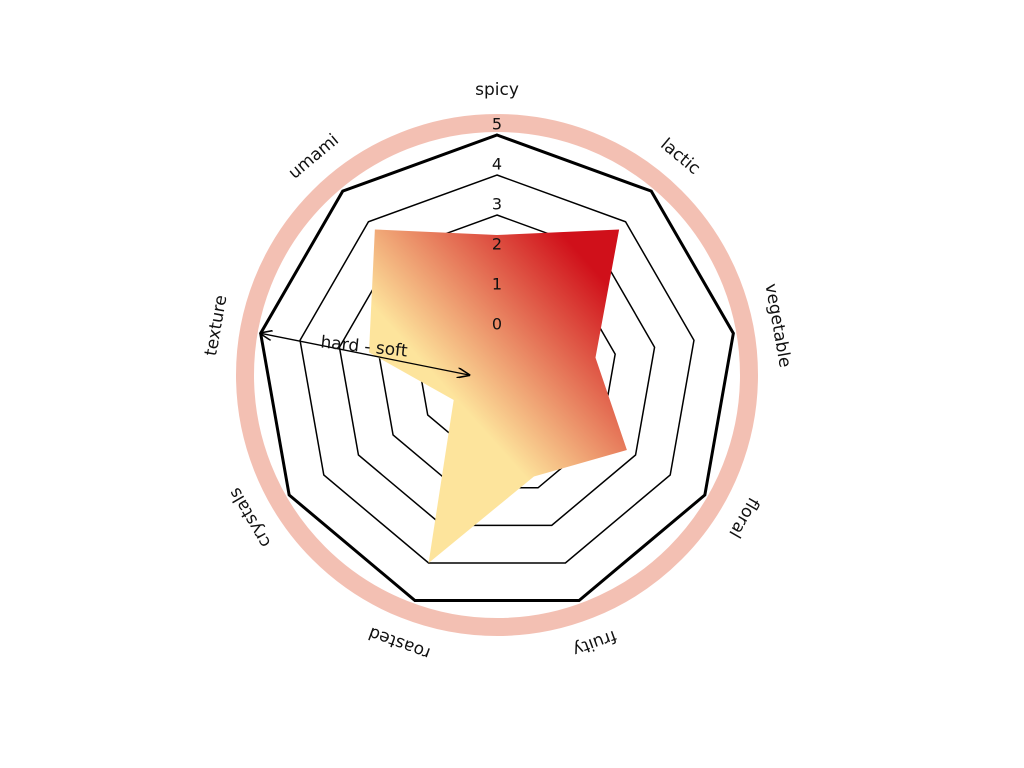 This screenshot has height=768, width=1024. What do you see at coordinates (594, 643) in the screenshot?
I see `axis-label: fruity` at bounding box center [594, 643].